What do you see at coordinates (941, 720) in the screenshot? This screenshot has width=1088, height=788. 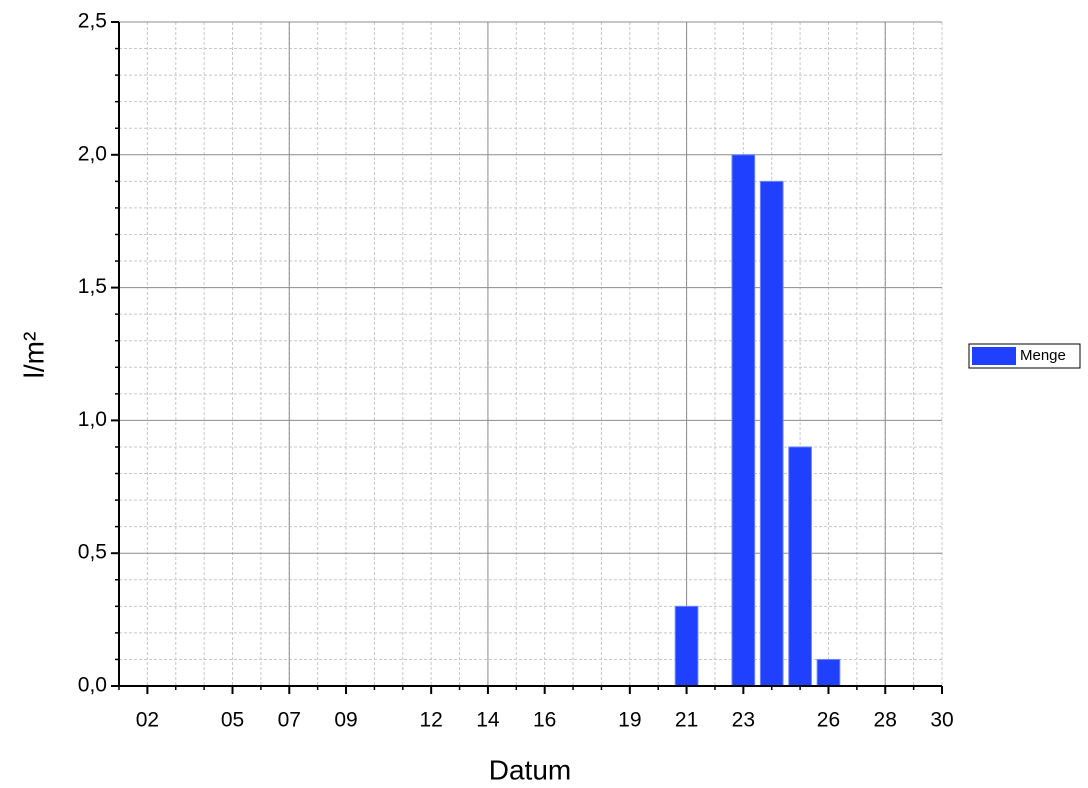 I see `x-tick-label: 30` at bounding box center [941, 720].